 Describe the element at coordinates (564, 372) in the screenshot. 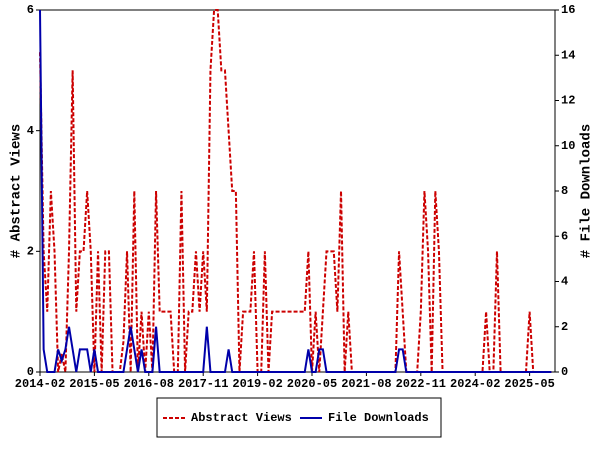

I see `y2-tick-label: 0` at that location.